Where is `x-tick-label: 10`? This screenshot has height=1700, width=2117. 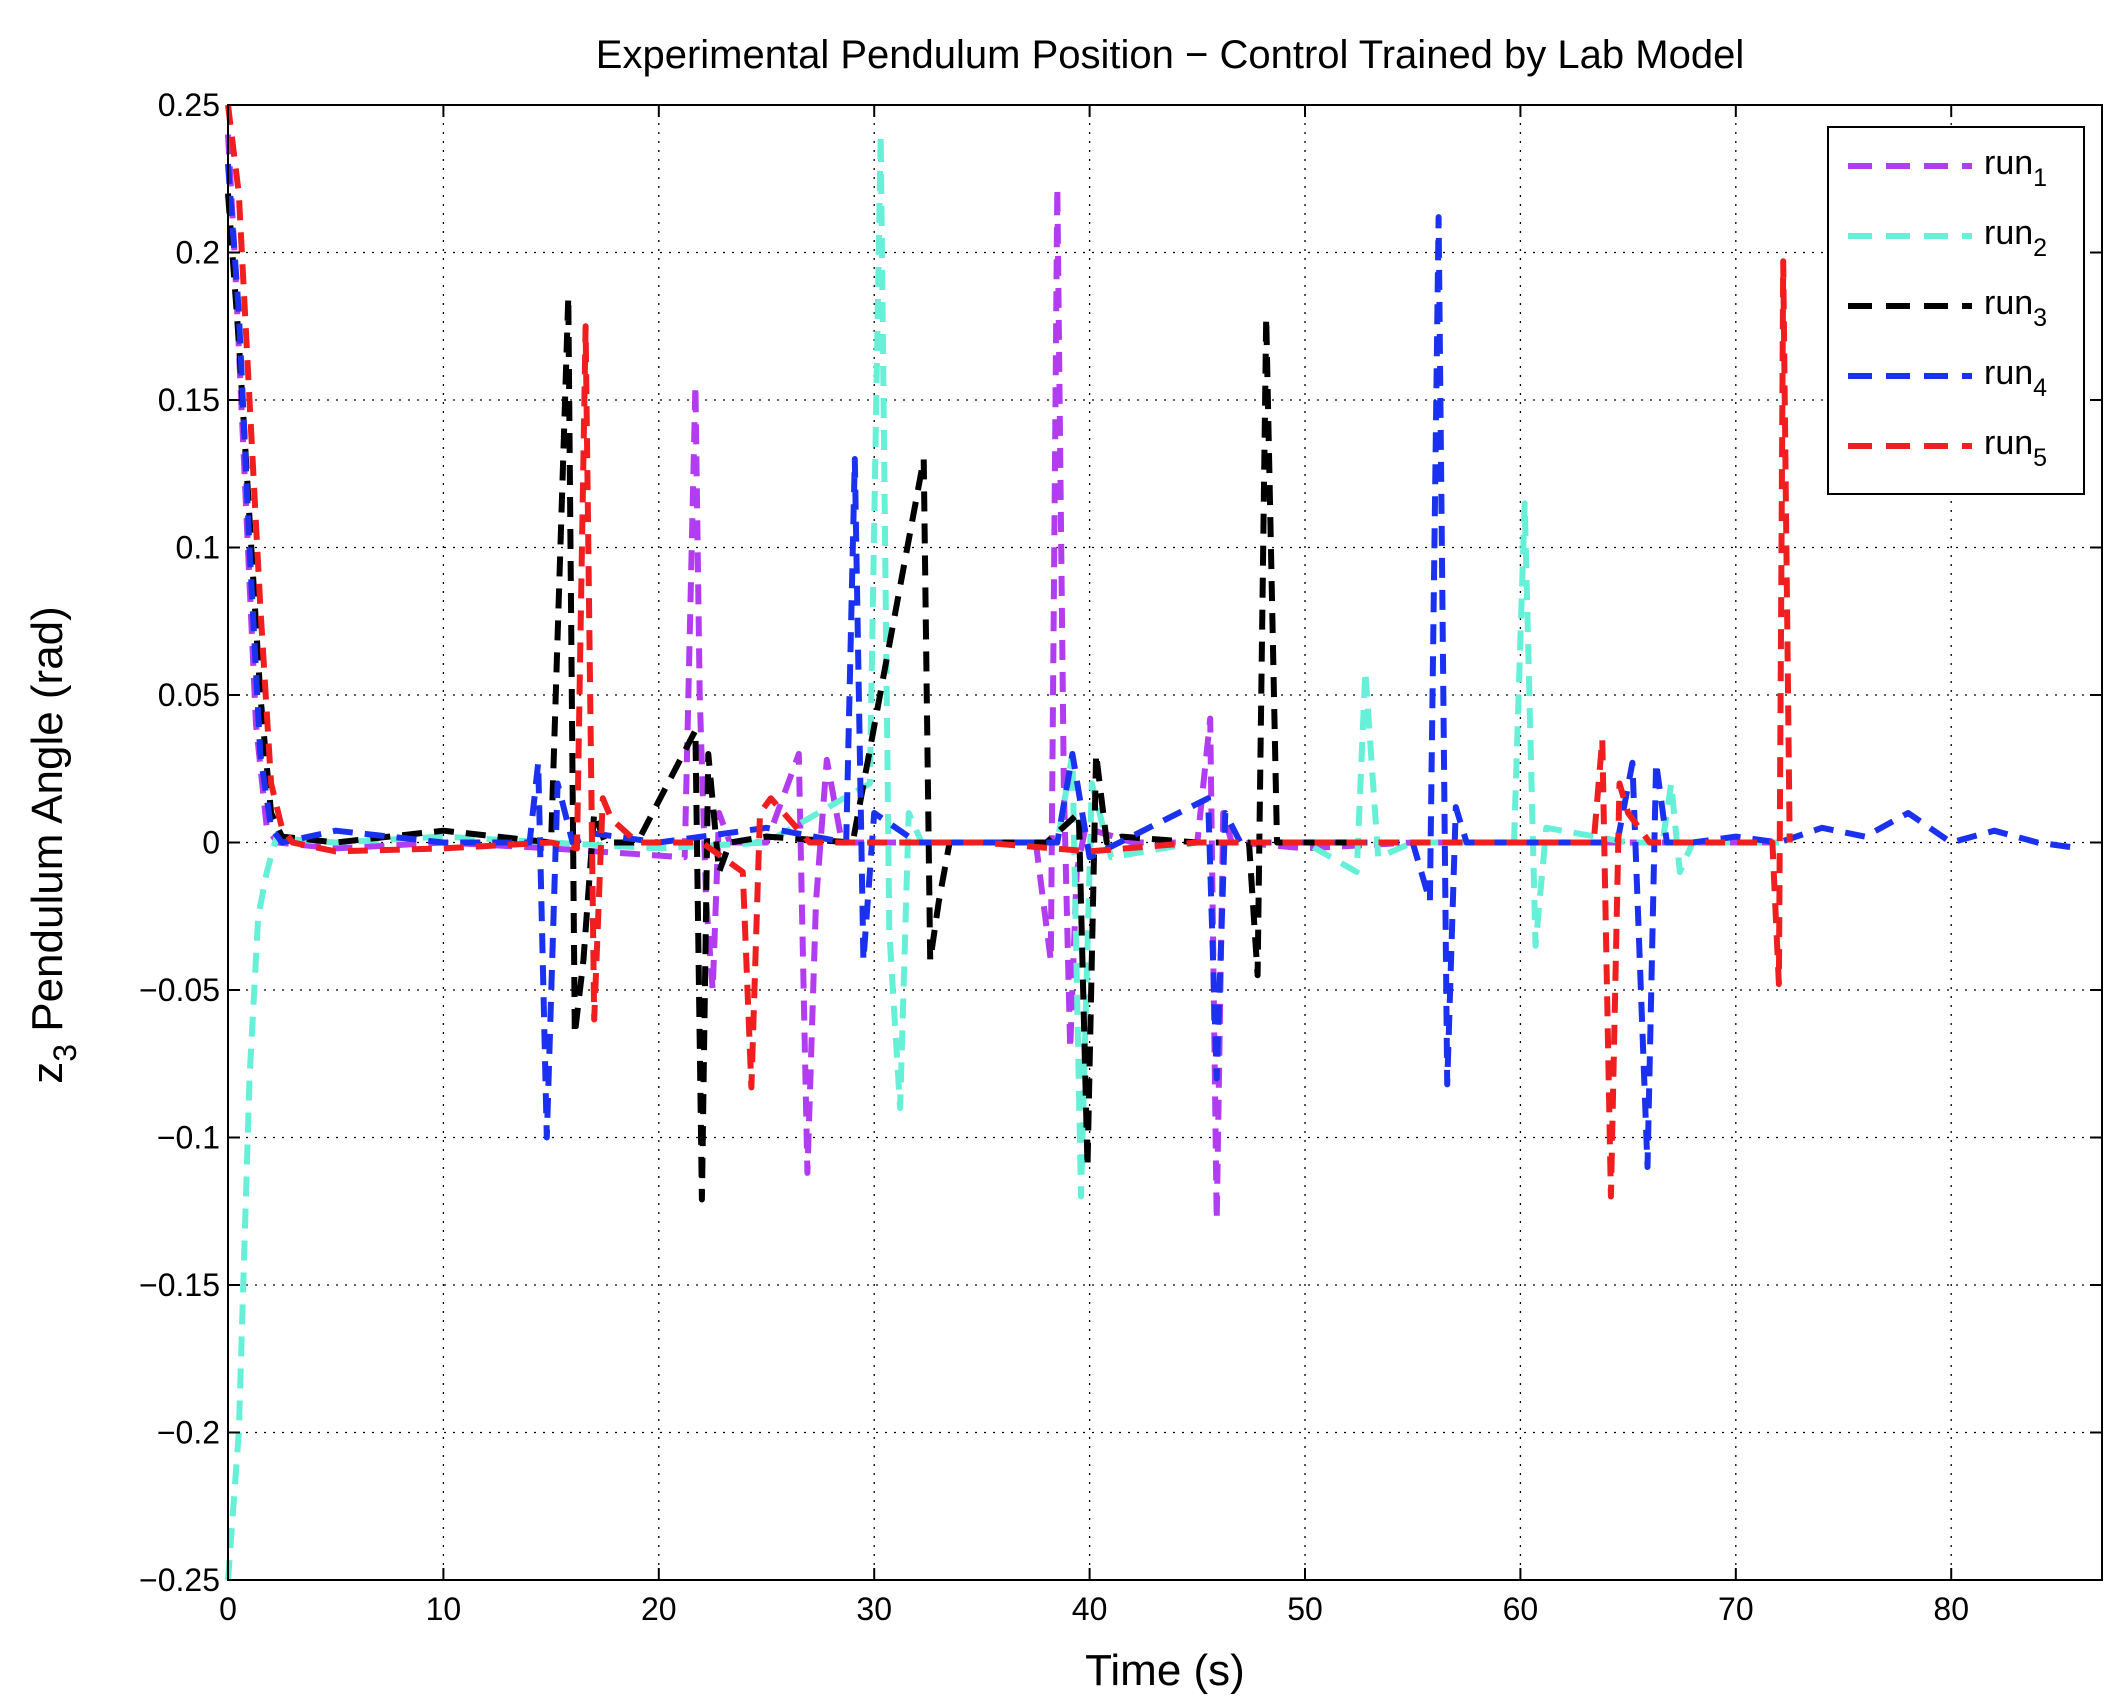 x-tick-label: 10 is located at coordinates (444, 1609).